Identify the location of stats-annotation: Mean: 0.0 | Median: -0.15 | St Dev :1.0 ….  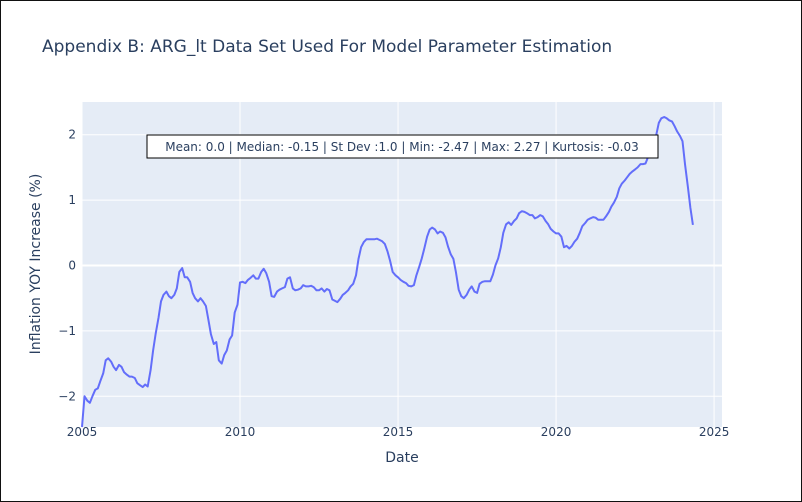
(402, 147).